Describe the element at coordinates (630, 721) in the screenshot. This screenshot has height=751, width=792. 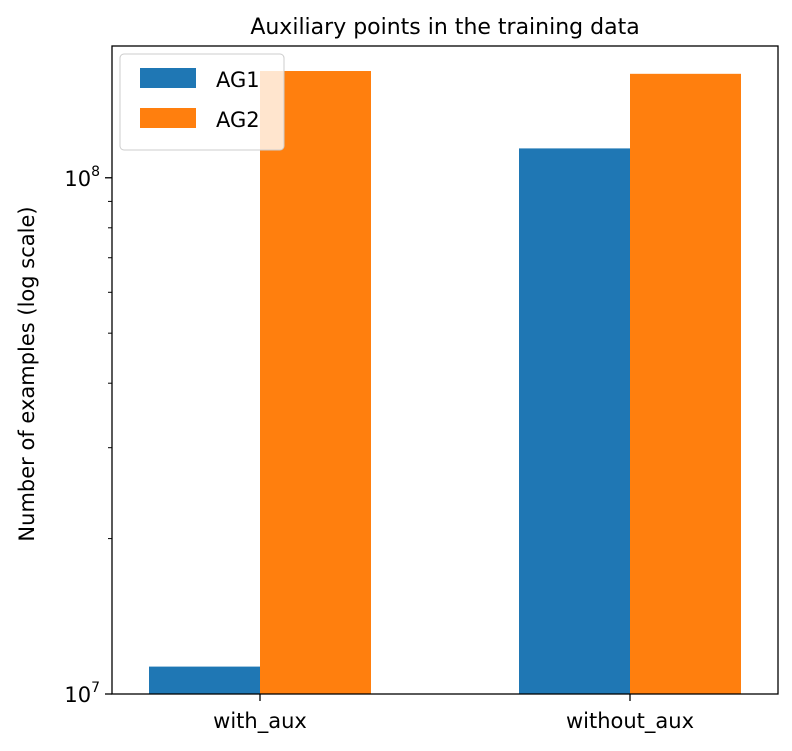
I see `x-tick-label-without_aux: without_aux` at that location.